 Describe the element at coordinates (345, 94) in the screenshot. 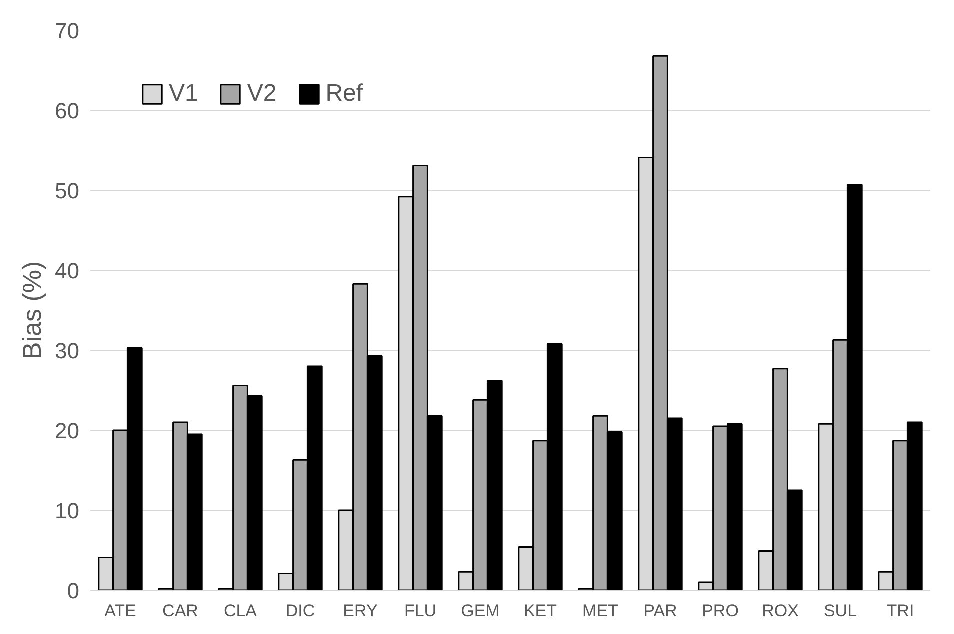

I see `legend-label: Ref` at that location.